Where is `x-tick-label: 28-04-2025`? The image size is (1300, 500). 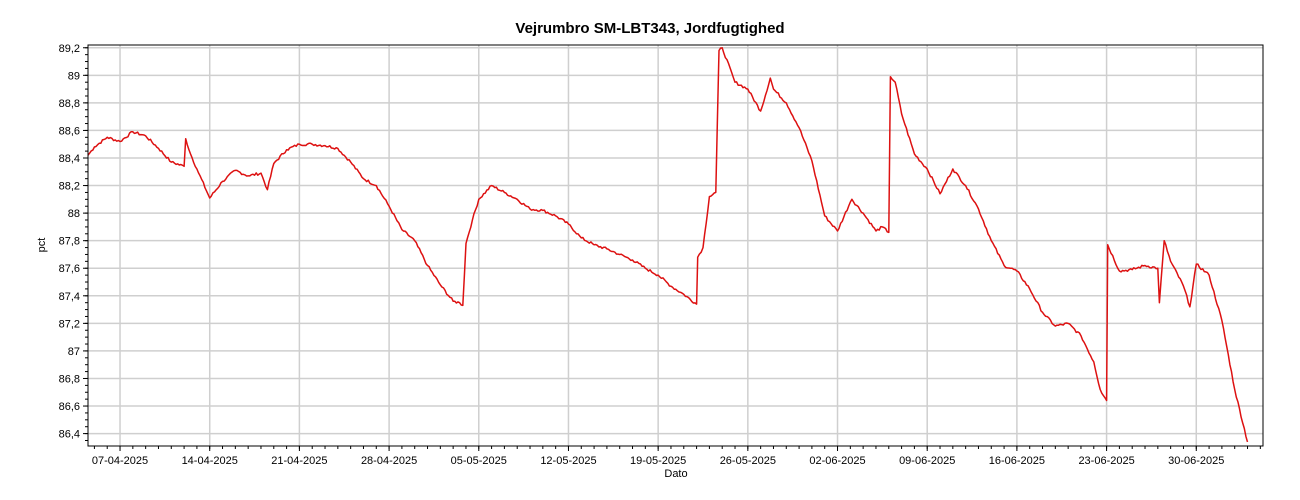
x-tick-label: 28-04-2025 is located at coordinates (389, 461).